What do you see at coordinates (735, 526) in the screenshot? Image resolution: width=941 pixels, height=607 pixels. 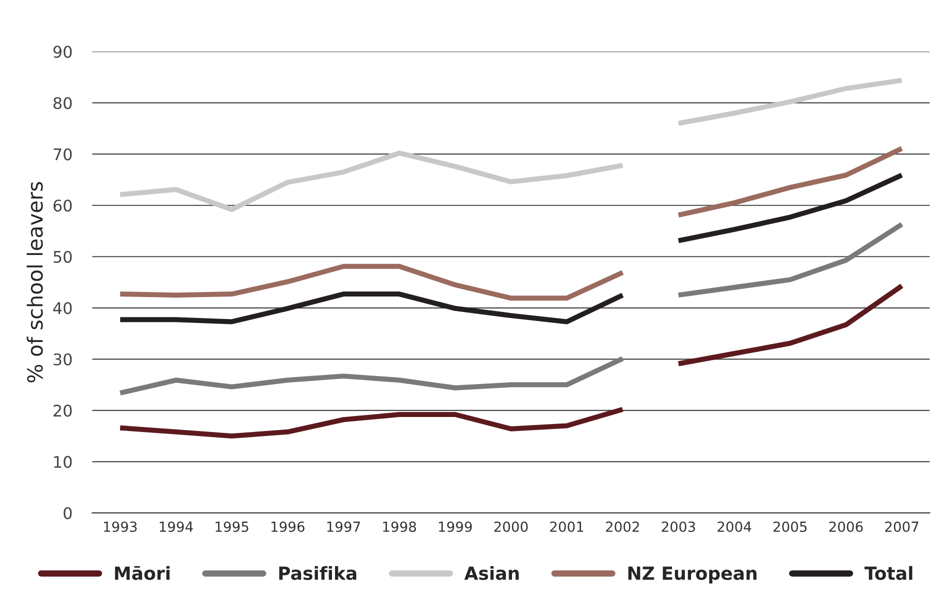 I see `x-tick-label: 2004` at bounding box center [735, 526].